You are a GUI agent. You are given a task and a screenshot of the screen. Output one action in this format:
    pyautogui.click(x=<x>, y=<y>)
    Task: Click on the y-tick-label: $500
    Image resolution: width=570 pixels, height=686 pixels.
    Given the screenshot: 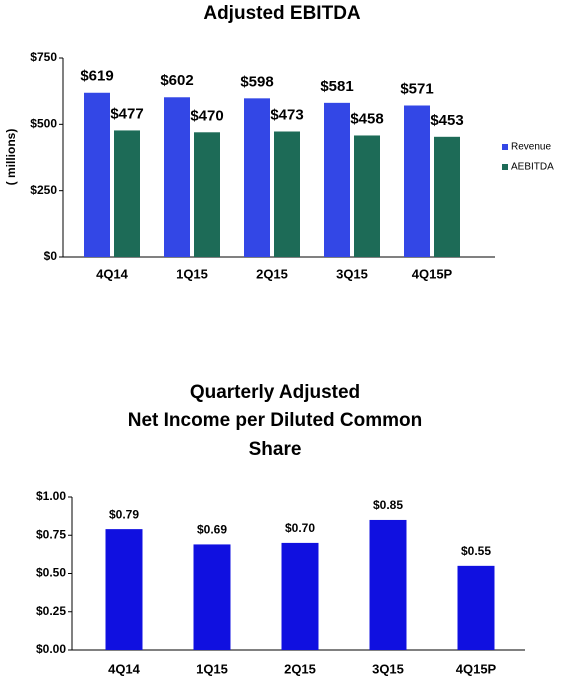 What is the action you would take?
    pyautogui.click(x=43, y=124)
    